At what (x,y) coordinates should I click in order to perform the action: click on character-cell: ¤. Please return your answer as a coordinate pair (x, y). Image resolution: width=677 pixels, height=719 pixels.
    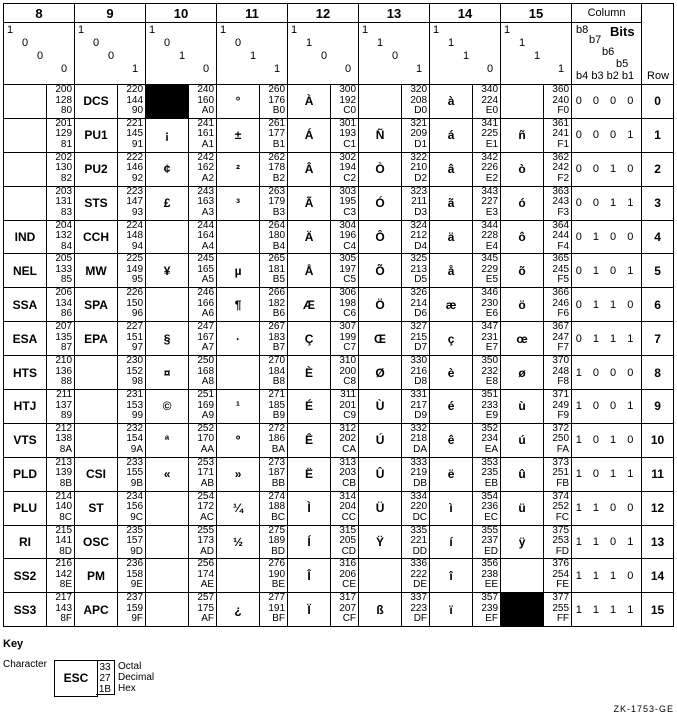
    Looking at the image, I should click on (167, 373).